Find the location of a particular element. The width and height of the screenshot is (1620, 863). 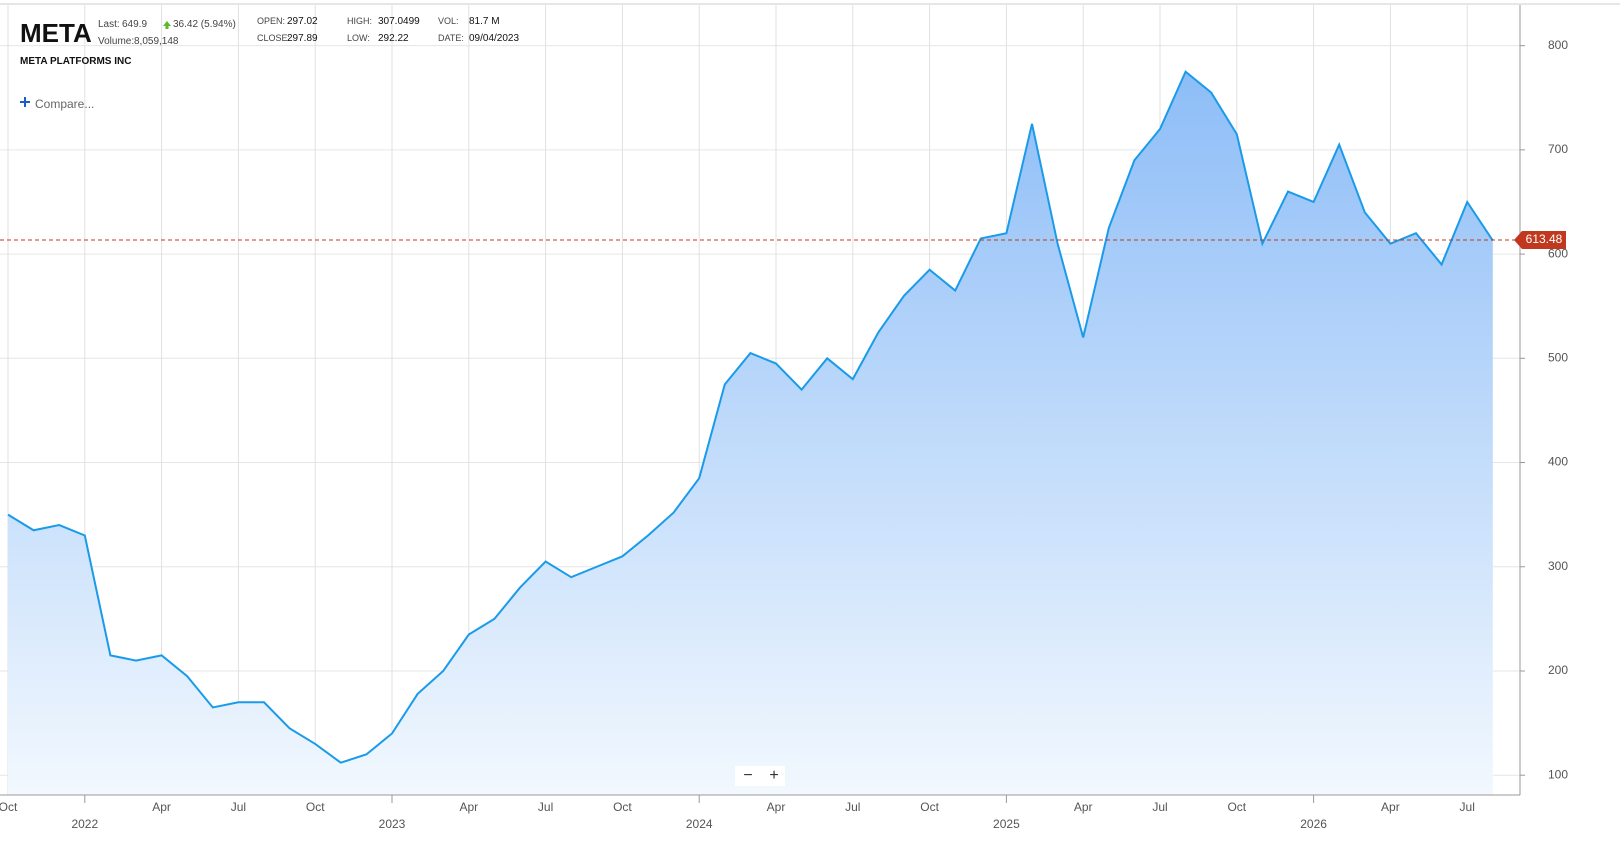

y-tick-label: 500 is located at coordinates (1558, 357).